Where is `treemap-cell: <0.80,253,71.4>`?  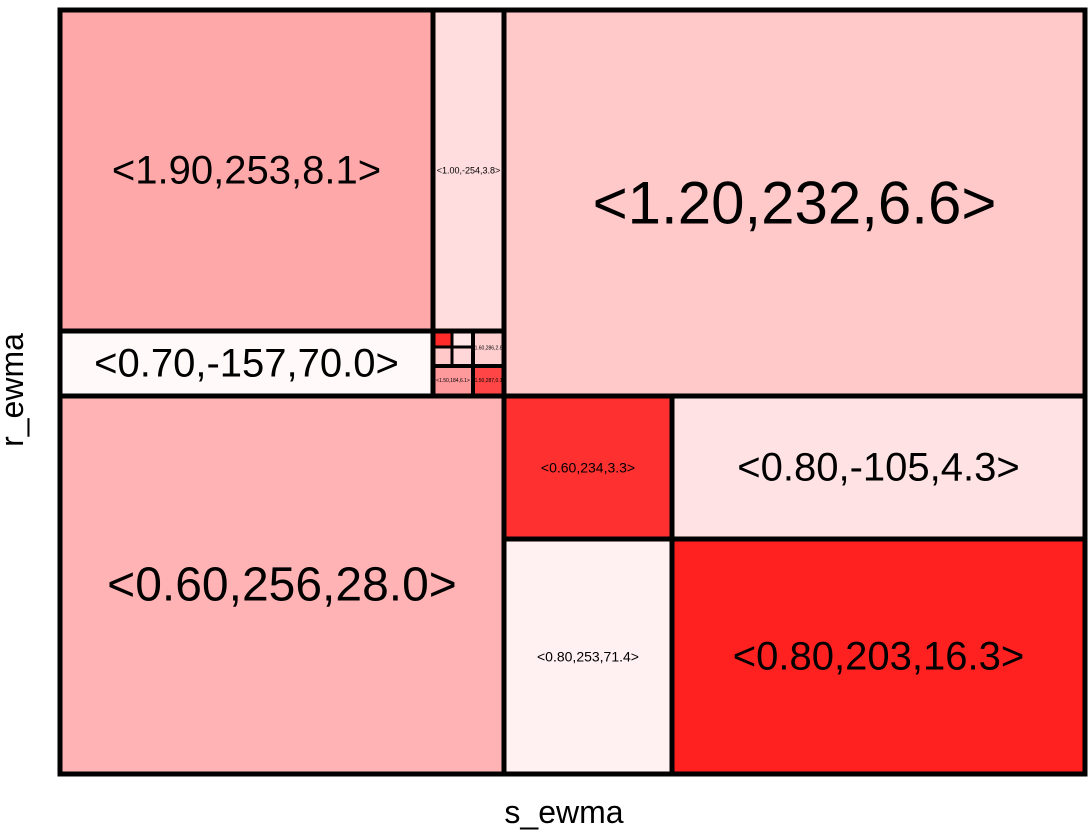
treemap-cell: <0.80,253,71.4> is located at coordinates (588, 656).